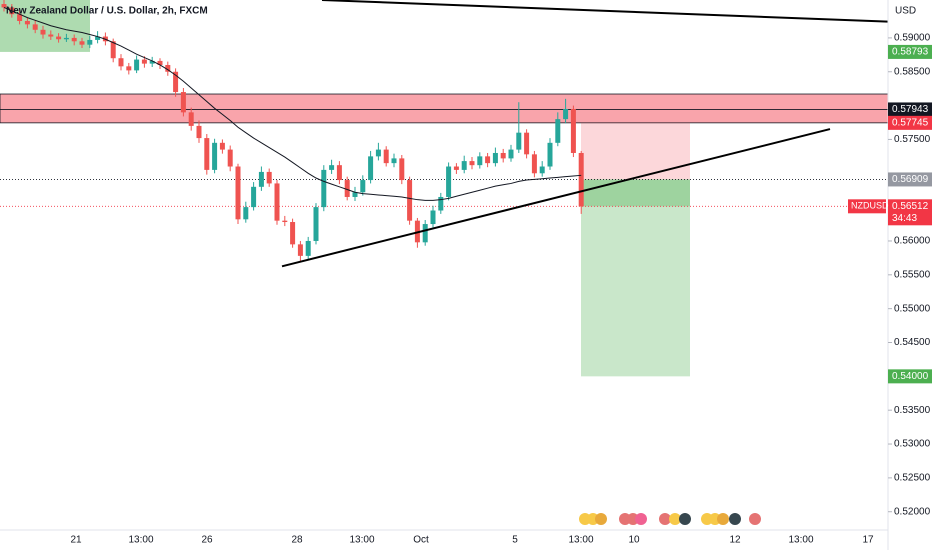 The image size is (932, 550). Describe the element at coordinates (515, 540) in the screenshot. I see `x-tick-label: 5` at that location.